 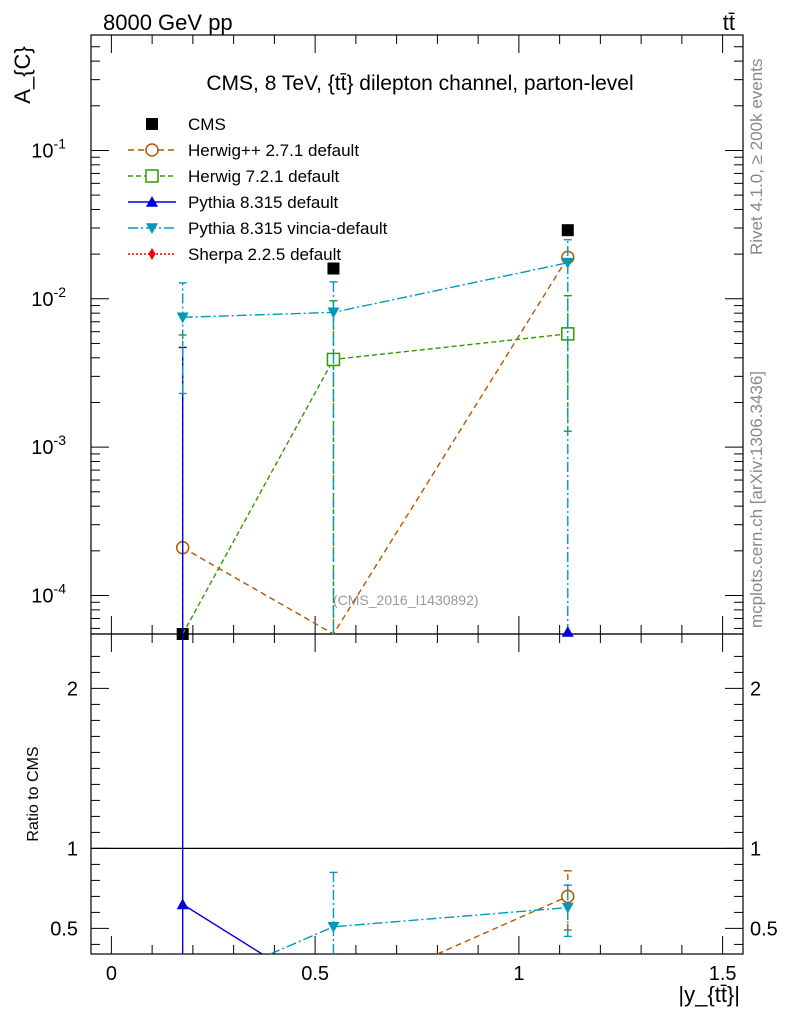 What do you see at coordinates (755, 689) in the screenshot?
I see `ratio-y-tick-label-right: 2` at bounding box center [755, 689].